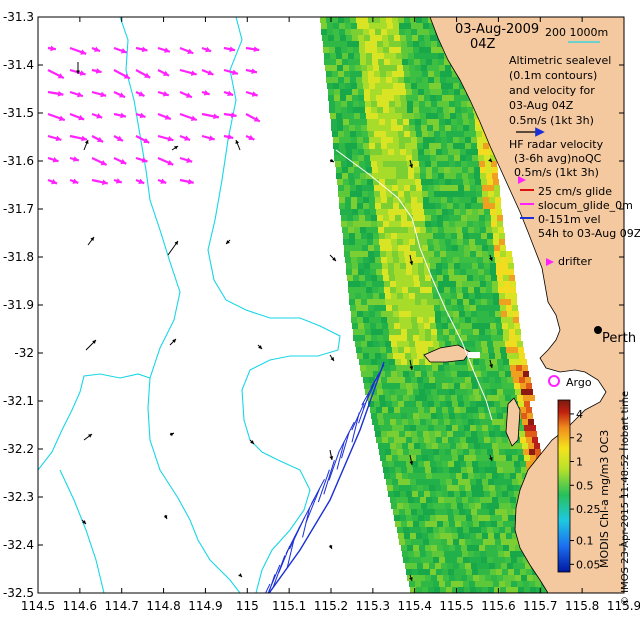 The width and height of the screenshot is (640, 634). What do you see at coordinates (556, 144) in the screenshot?
I see `hf-legend-line-1: HF radar velocity` at bounding box center [556, 144].